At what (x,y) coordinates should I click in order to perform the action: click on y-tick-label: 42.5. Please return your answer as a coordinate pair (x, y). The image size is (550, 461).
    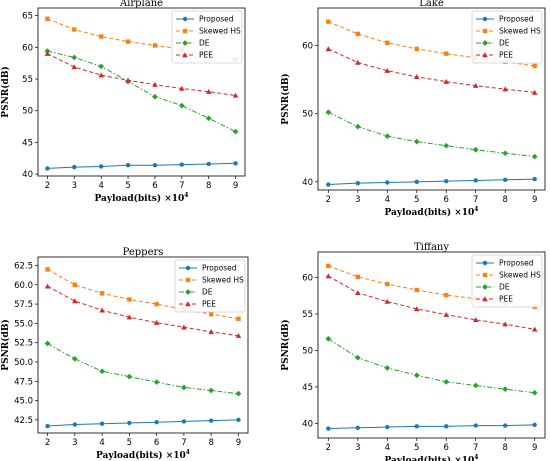
    Looking at the image, I should click on (23, 421).